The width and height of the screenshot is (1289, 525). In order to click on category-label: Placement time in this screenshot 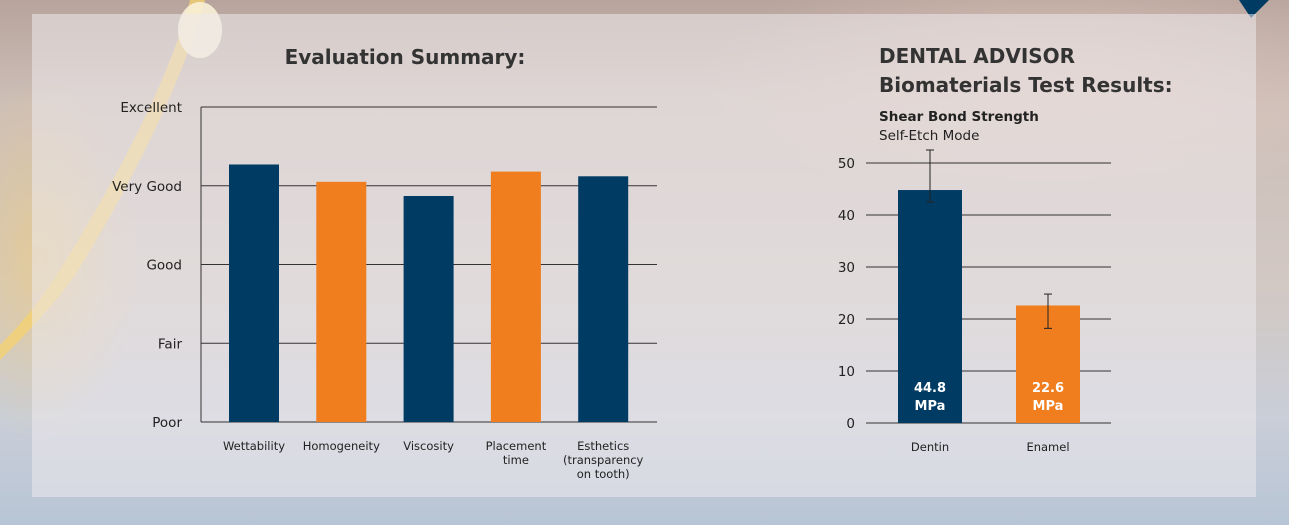, I will do `click(516, 453)`.